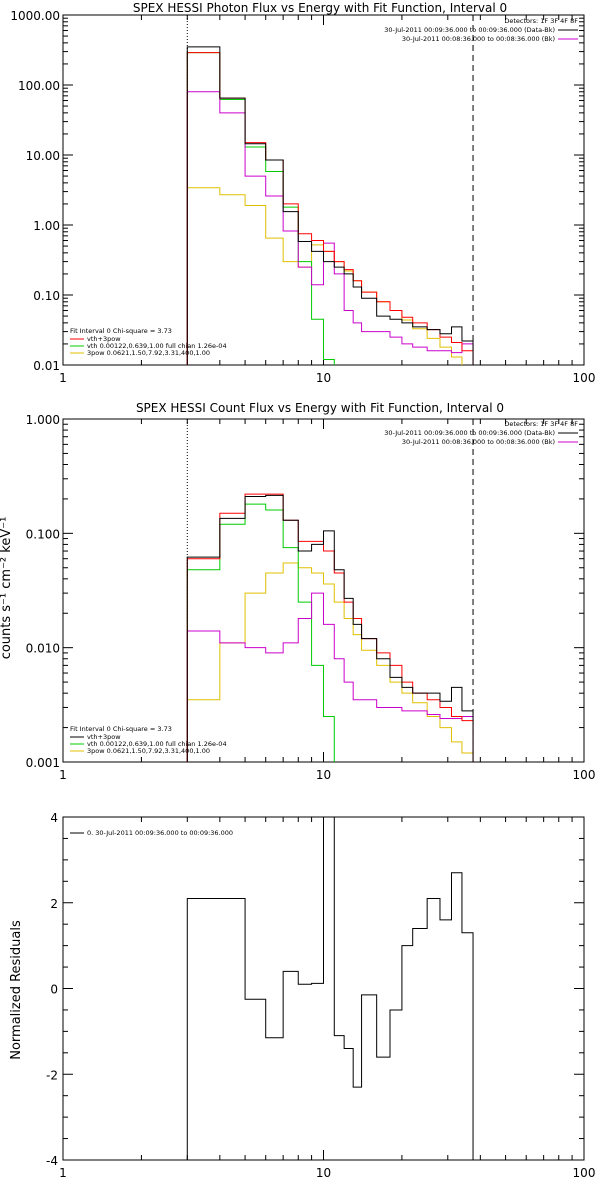  Describe the element at coordinates (43, 649) in the screenshot. I see `count-y-tick-label: 0.010` at that location.